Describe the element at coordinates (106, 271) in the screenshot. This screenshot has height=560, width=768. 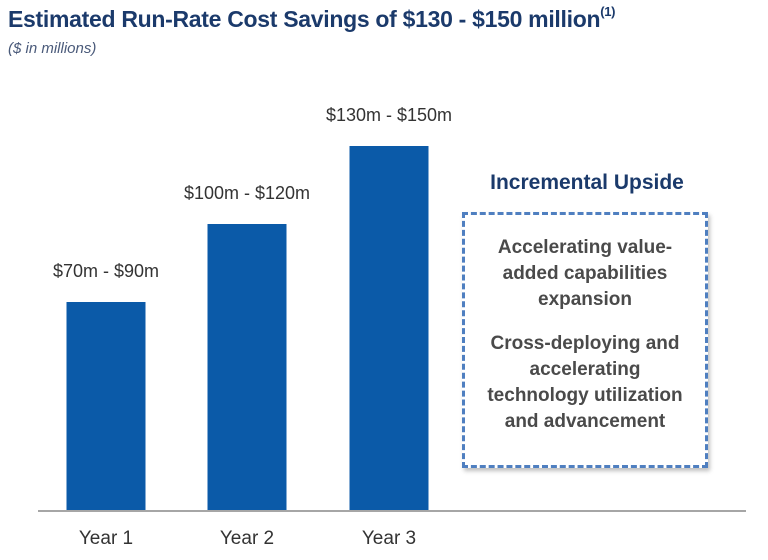
I see `data-label: $70m - $90m` at that location.